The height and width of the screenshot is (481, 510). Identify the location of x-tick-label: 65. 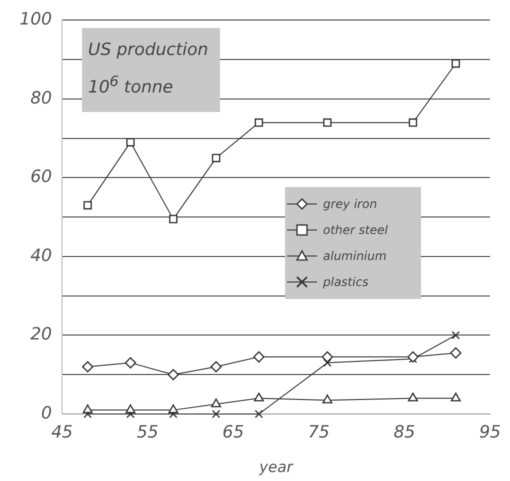
(233, 432).